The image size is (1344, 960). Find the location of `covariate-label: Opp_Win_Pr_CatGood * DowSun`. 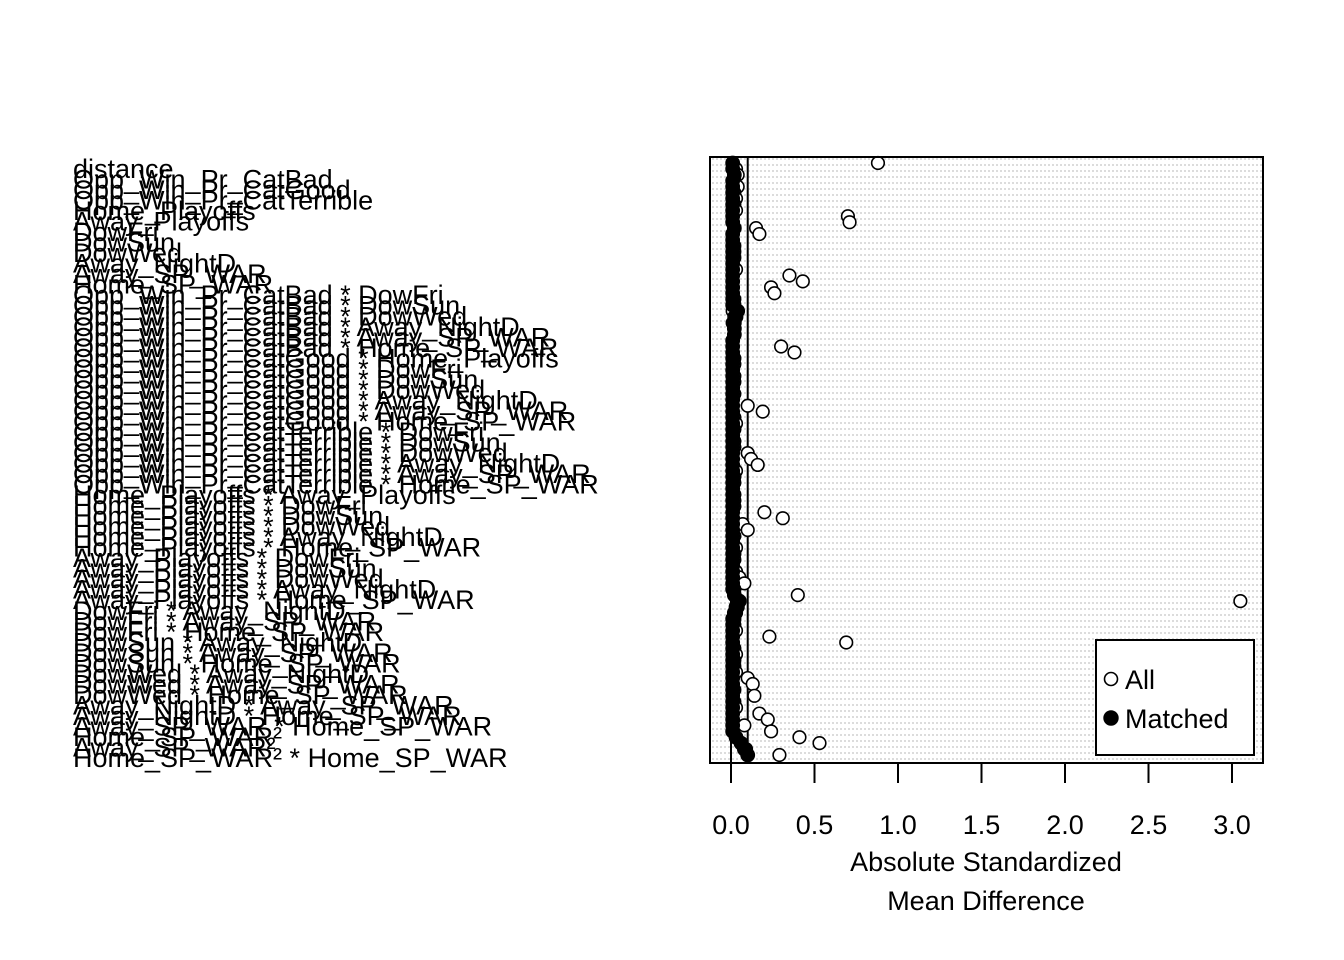

covariate-label: Opp_Win_Pr_CatGood * DowSun is located at coordinates (275, 379).